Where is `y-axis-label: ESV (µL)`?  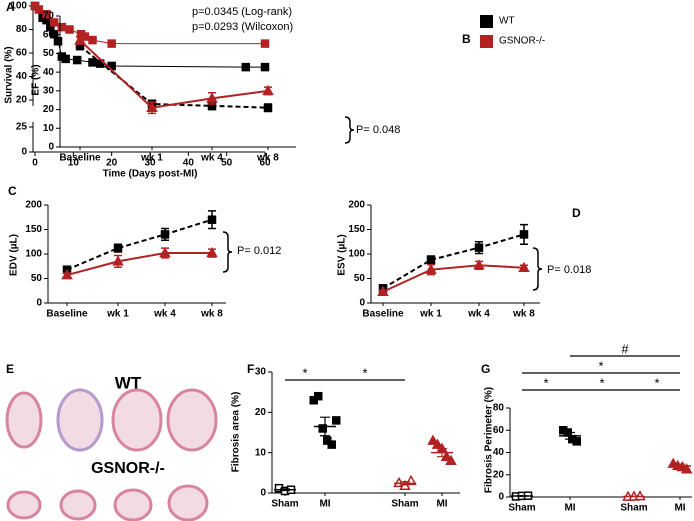 y-axis-label: ESV (µL) is located at coordinates (342, 254).